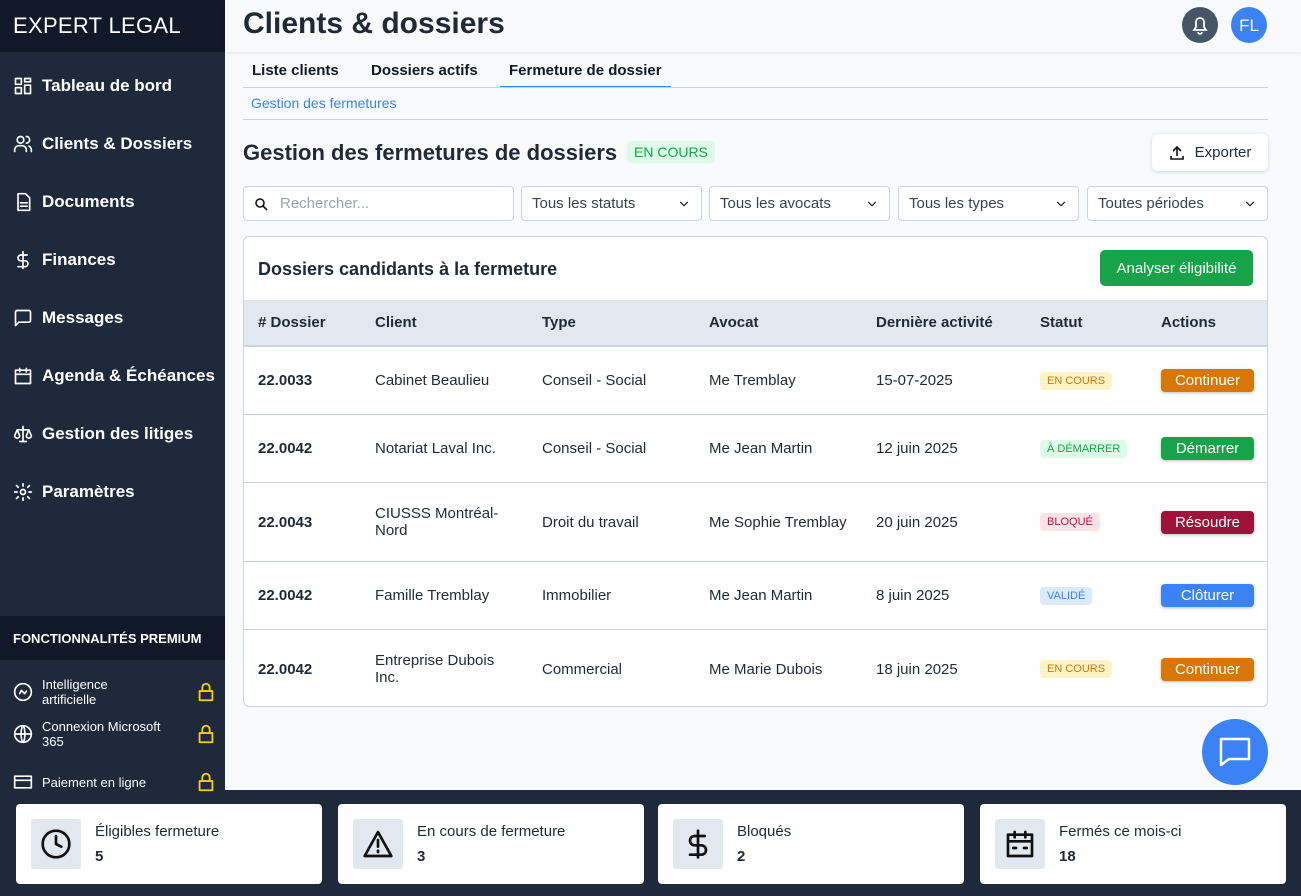 This screenshot has height=896, width=1301. What do you see at coordinates (112, 26) in the screenshot?
I see `brand: EXPERT LEGAL` at bounding box center [112, 26].